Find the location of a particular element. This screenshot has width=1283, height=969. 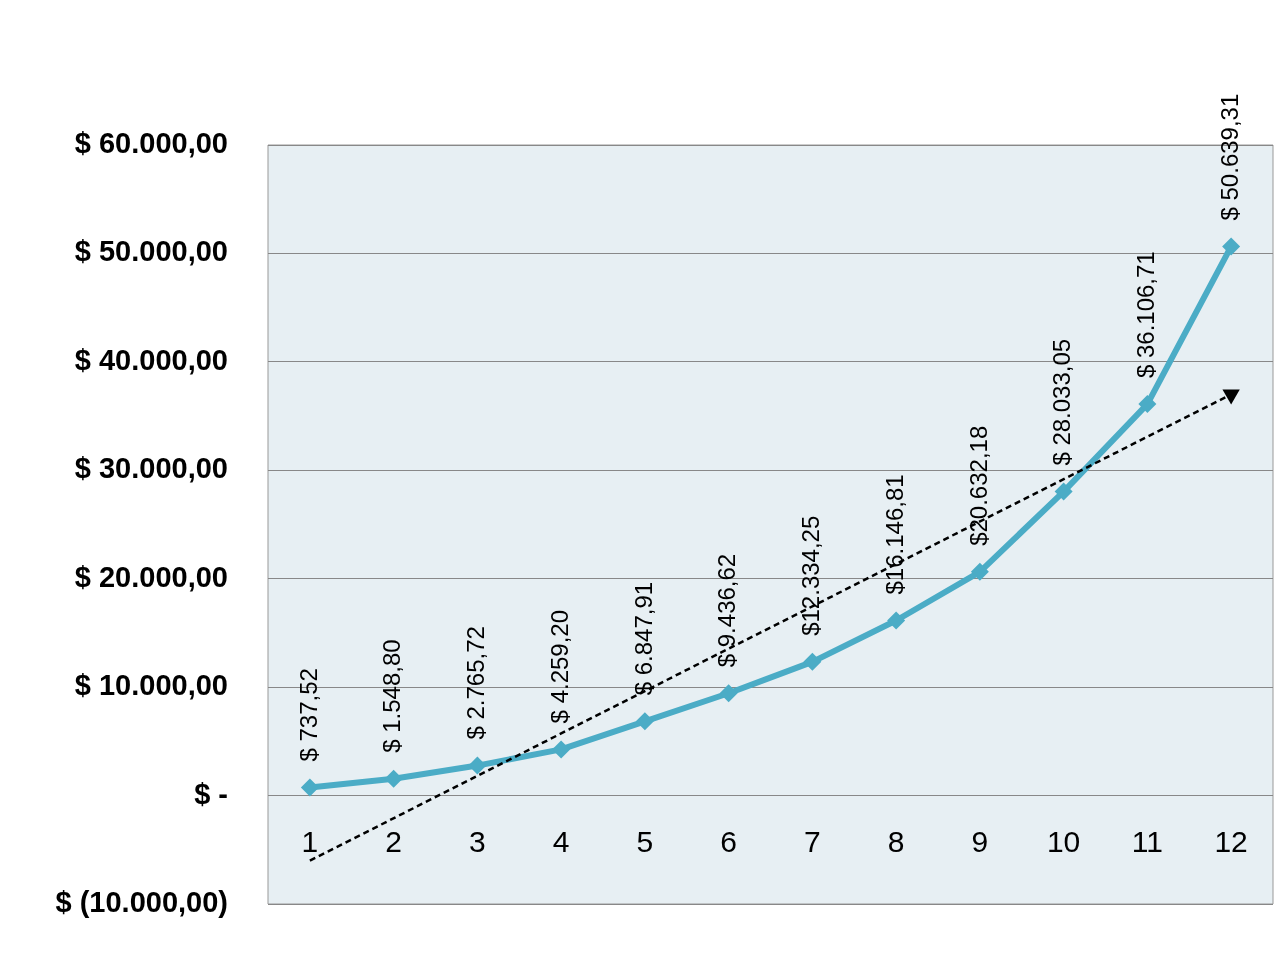

y-tick-label: $ 20.000,00 is located at coordinates (151, 576).